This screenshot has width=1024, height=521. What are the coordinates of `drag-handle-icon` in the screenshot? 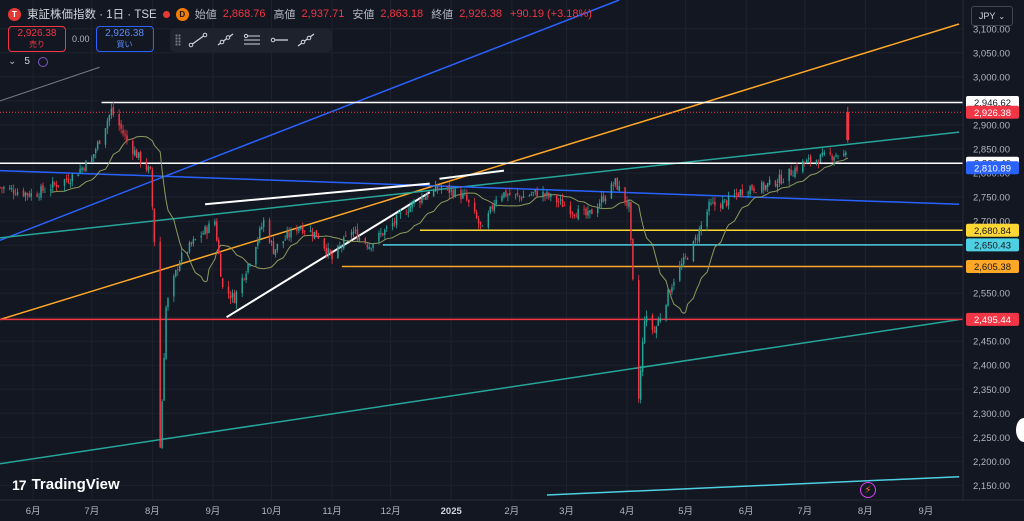 It's located at (178, 40).